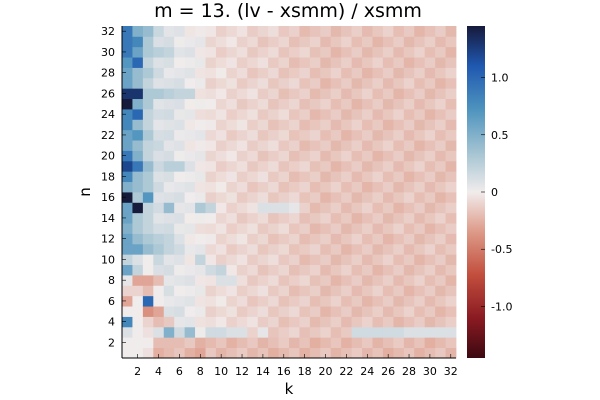 The image size is (600, 400). What do you see at coordinates (451, 371) in the screenshot?
I see `x-tick-label: 32` at bounding box center [451, 371].